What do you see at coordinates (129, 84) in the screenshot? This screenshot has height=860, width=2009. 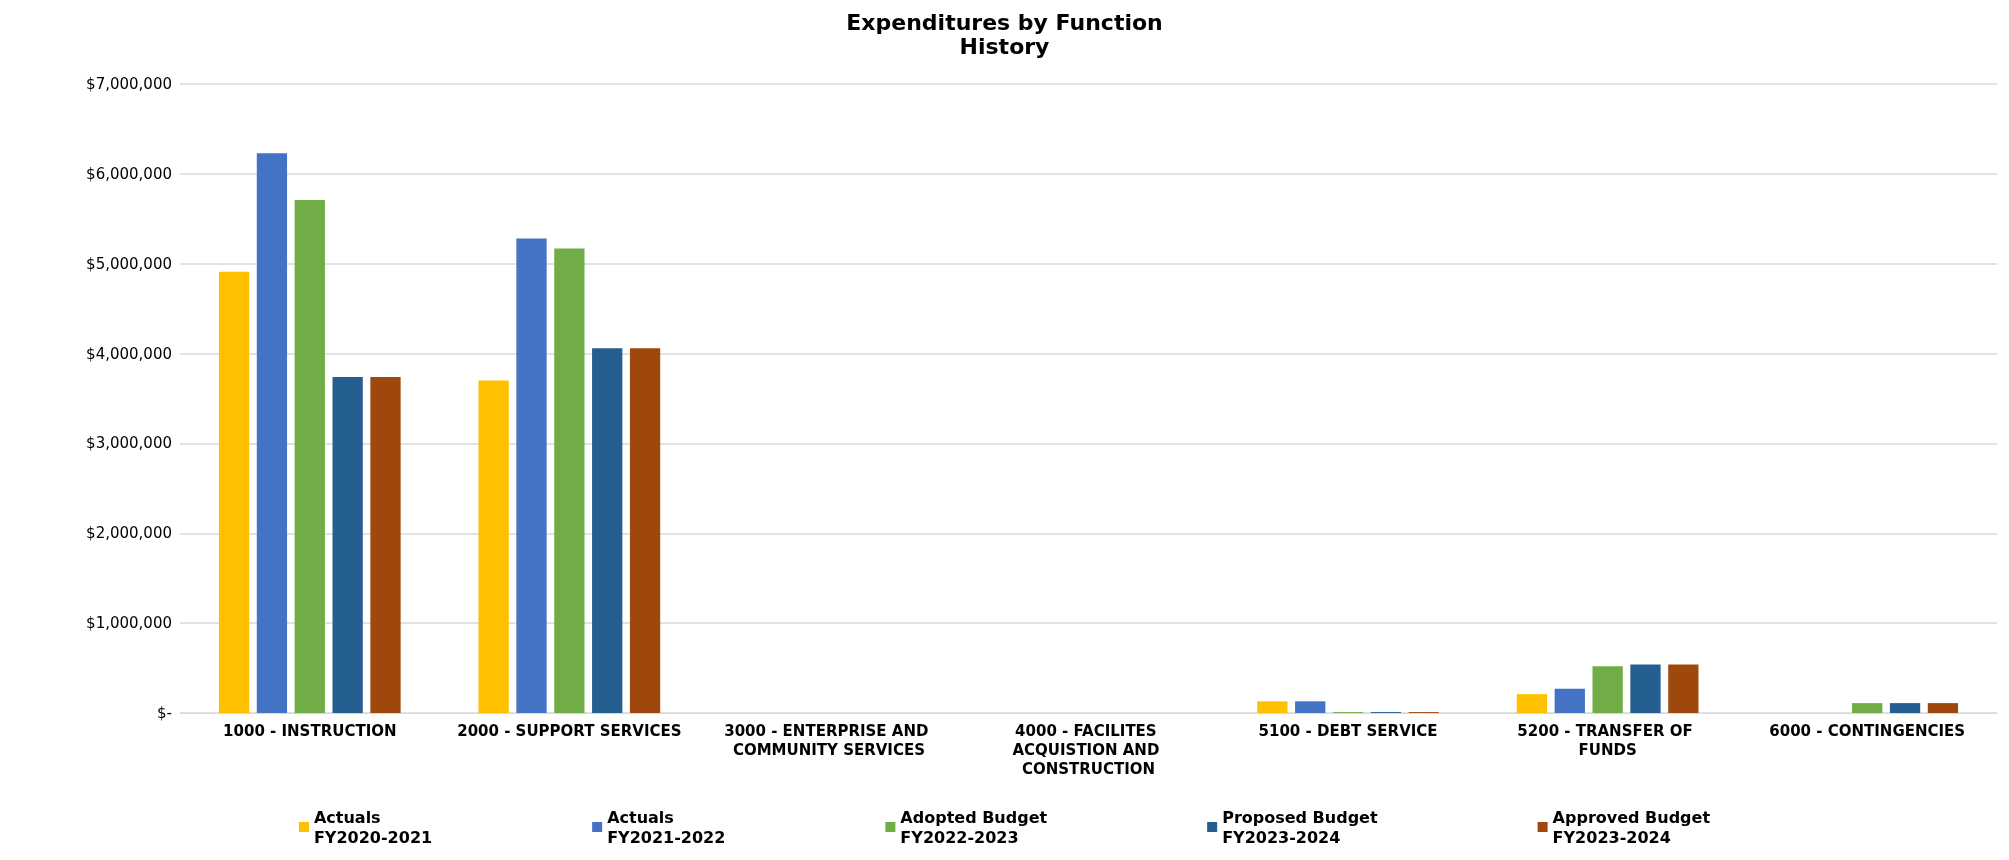 I see `y-tick-label: $7,000,000` at bounding box center [129, 84].